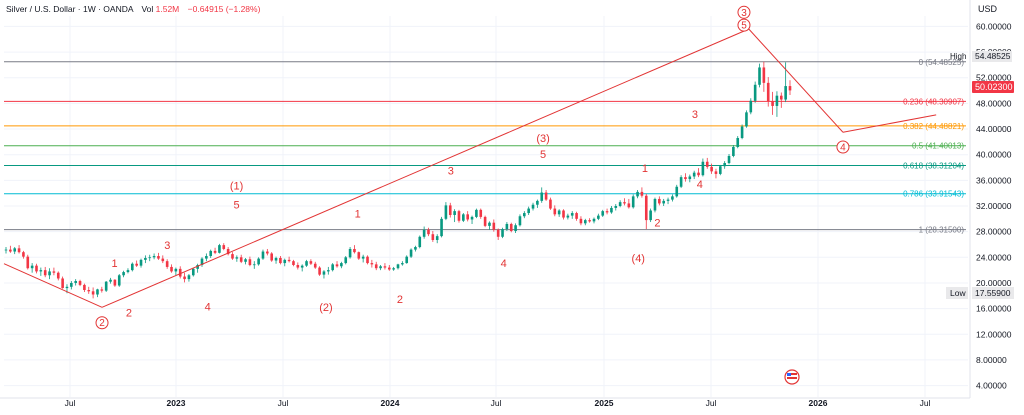 The height and width of the screenshot is (415, 1024). What do you see at coordinates (993, 56) in the screenshot?
I see `high-value: 54.48525` at bounding box center [993, 56].